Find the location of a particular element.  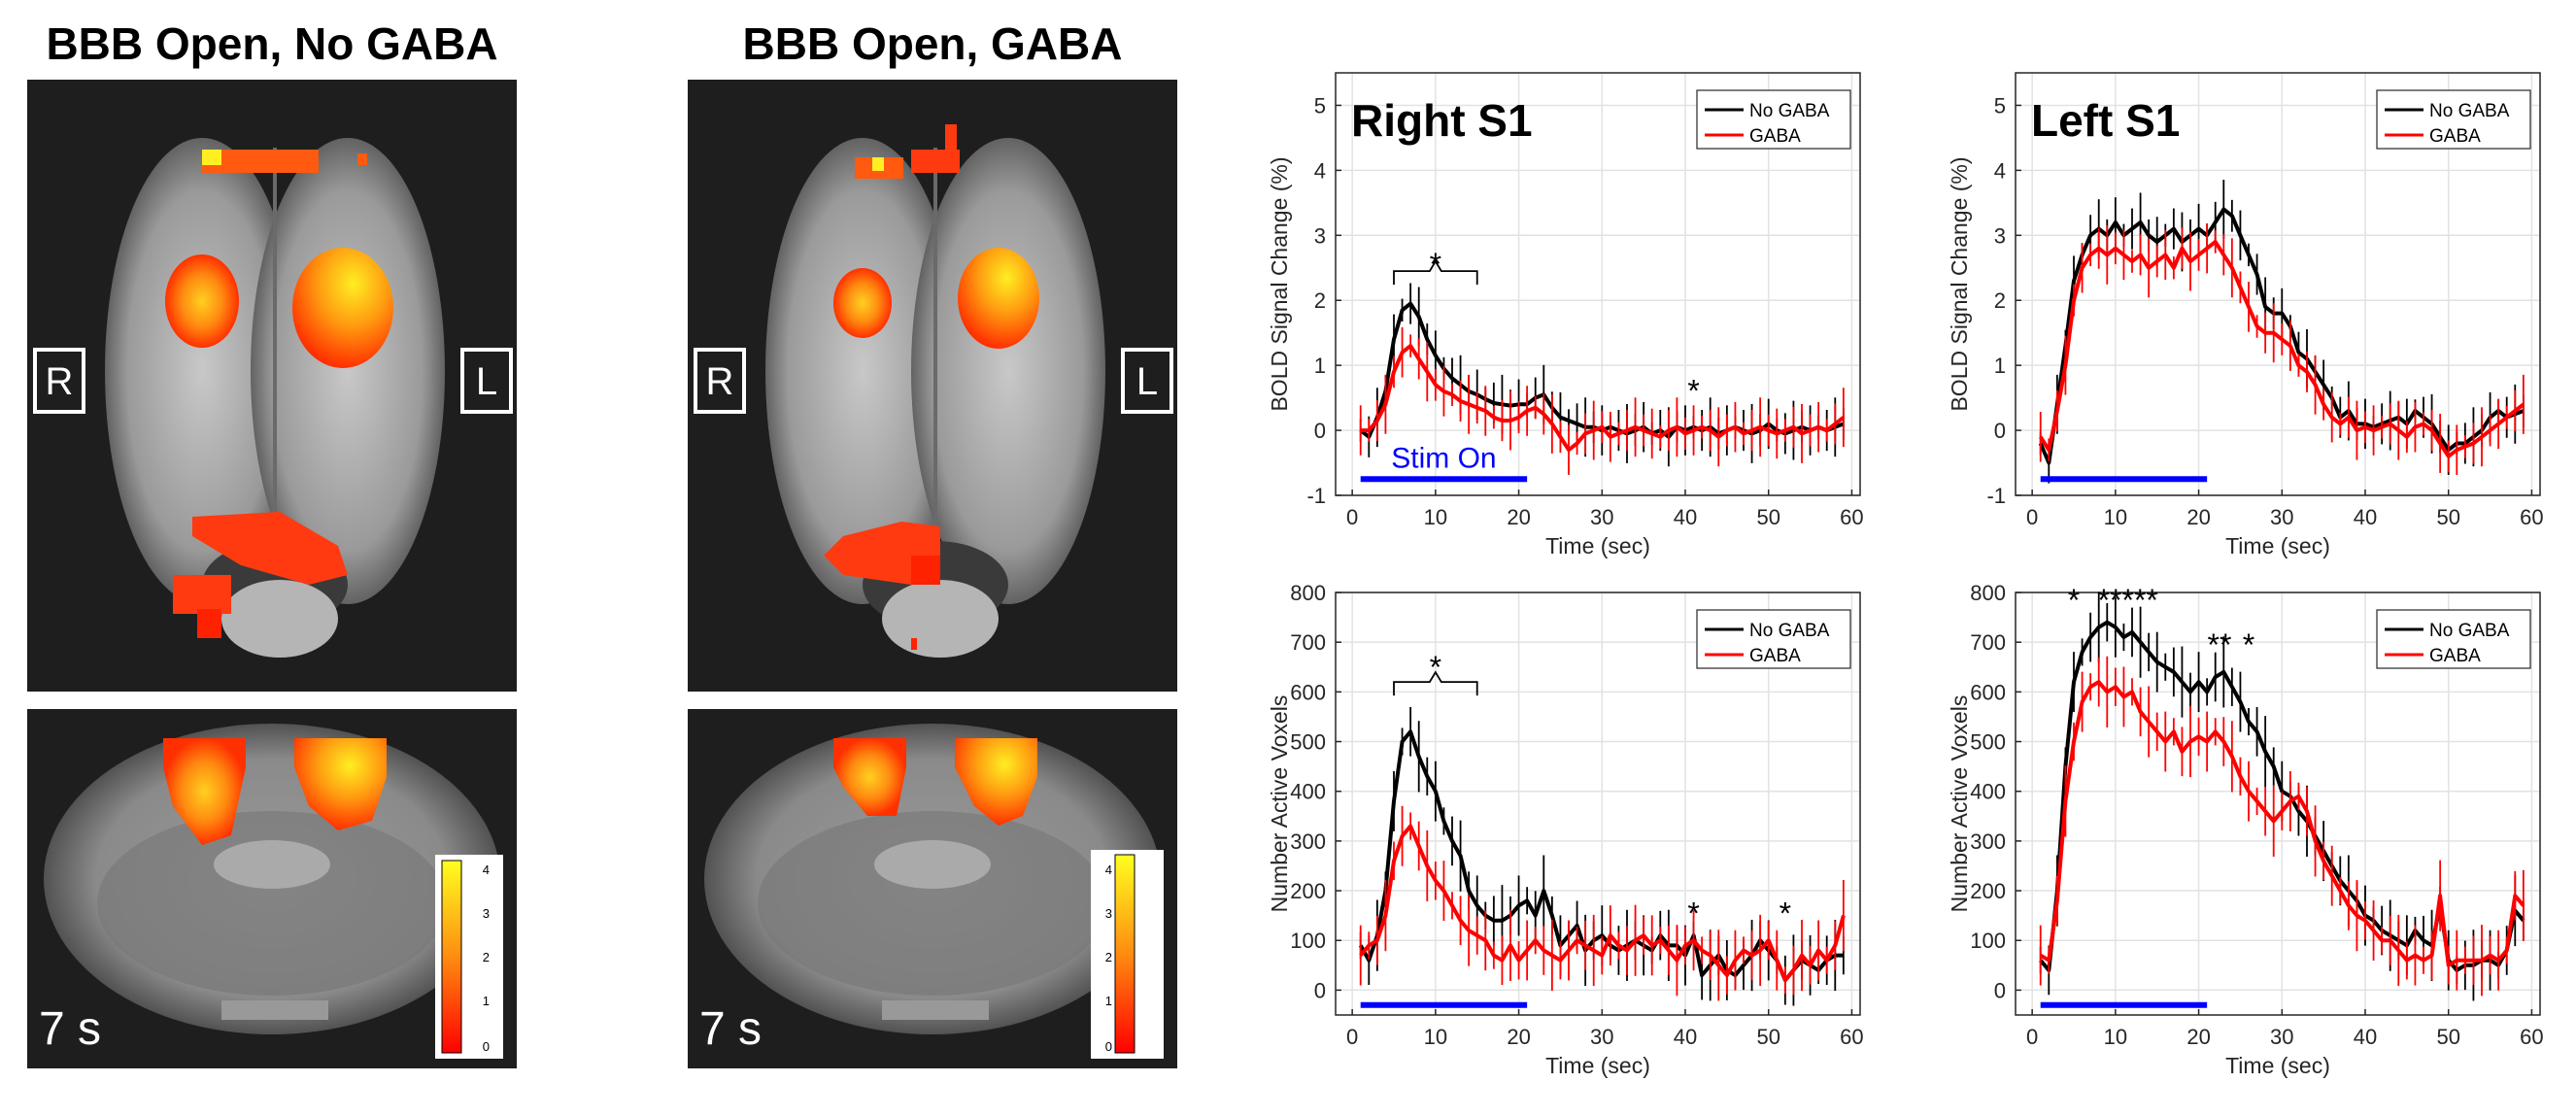

cbar-tick-2: 2 is located at coordinates (486, 957).